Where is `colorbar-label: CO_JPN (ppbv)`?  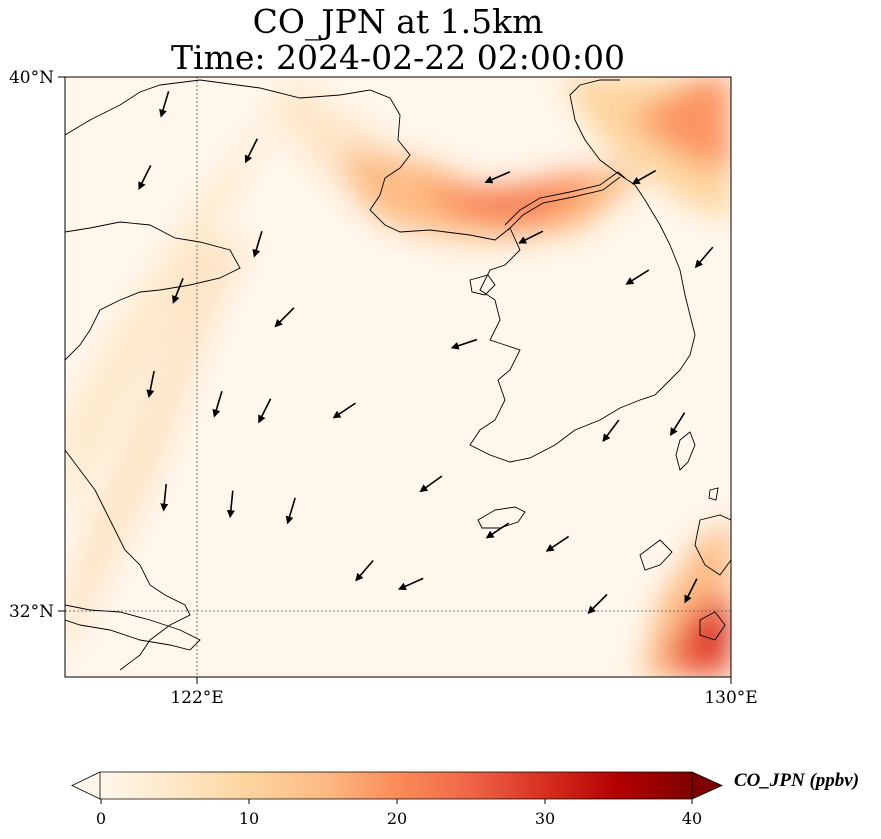 colorbar-label: CO_JPN (ppbv) is located at coordinates (796, 780).